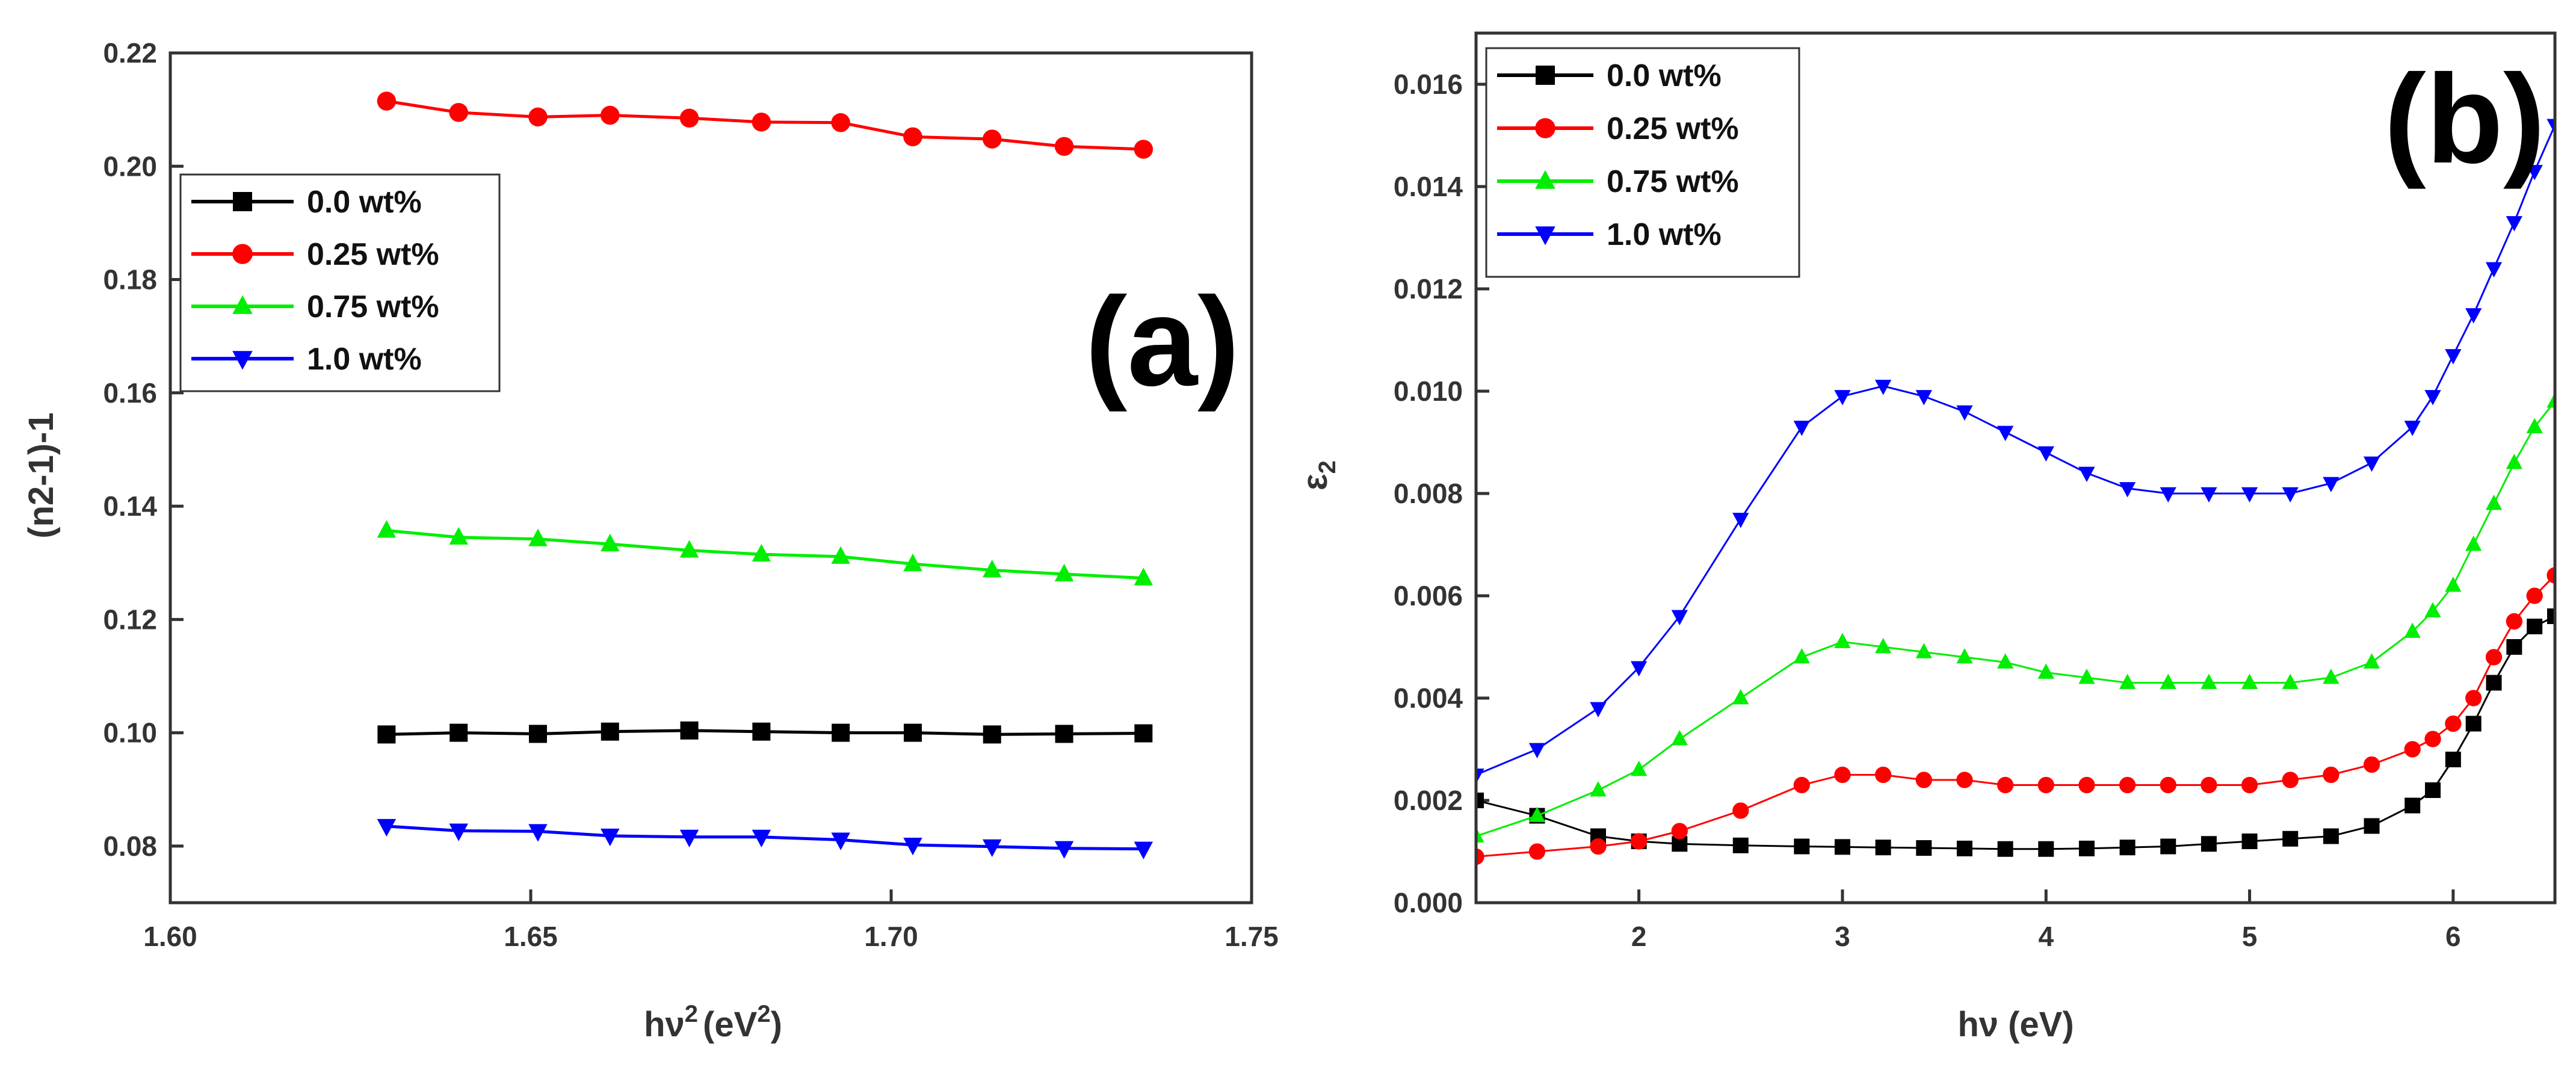  I want to click on y-tick-label: 0.18, so click(130, 279).